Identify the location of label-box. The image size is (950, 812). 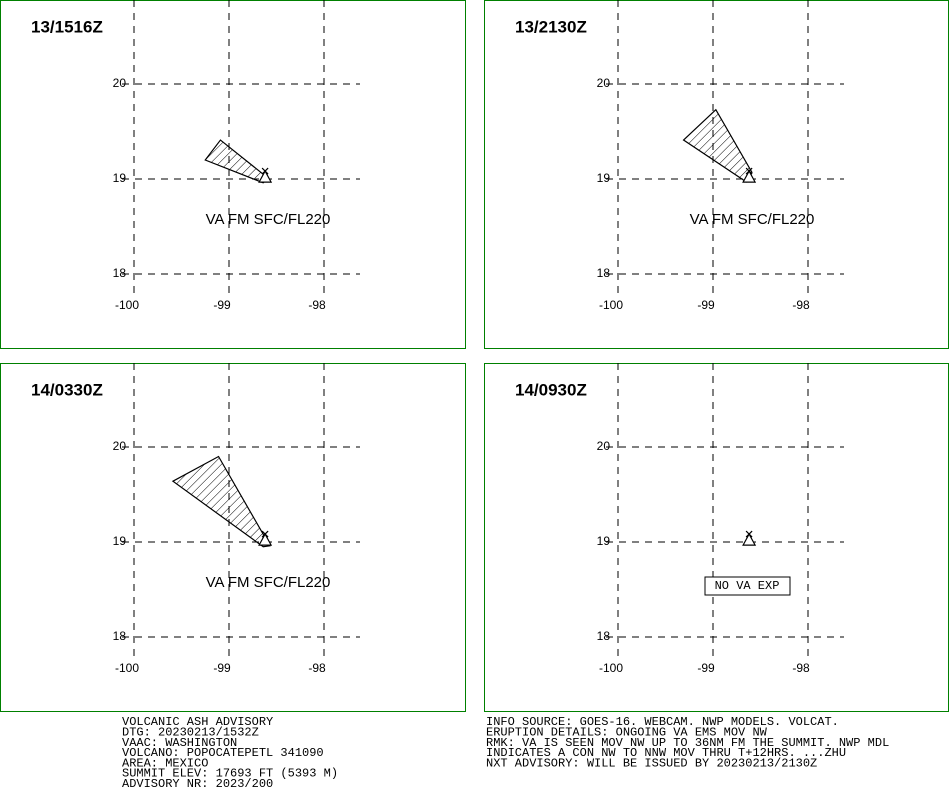
(747, 586).